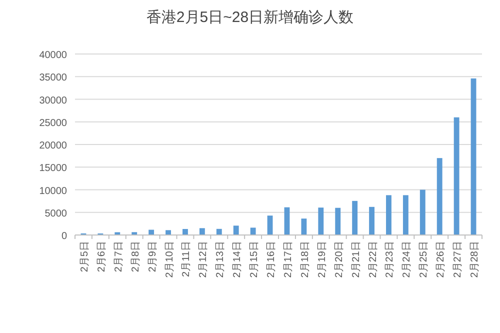 The image size is (500, 333). I want to click on x-tick-label: 2月19日, so click(322, 259).